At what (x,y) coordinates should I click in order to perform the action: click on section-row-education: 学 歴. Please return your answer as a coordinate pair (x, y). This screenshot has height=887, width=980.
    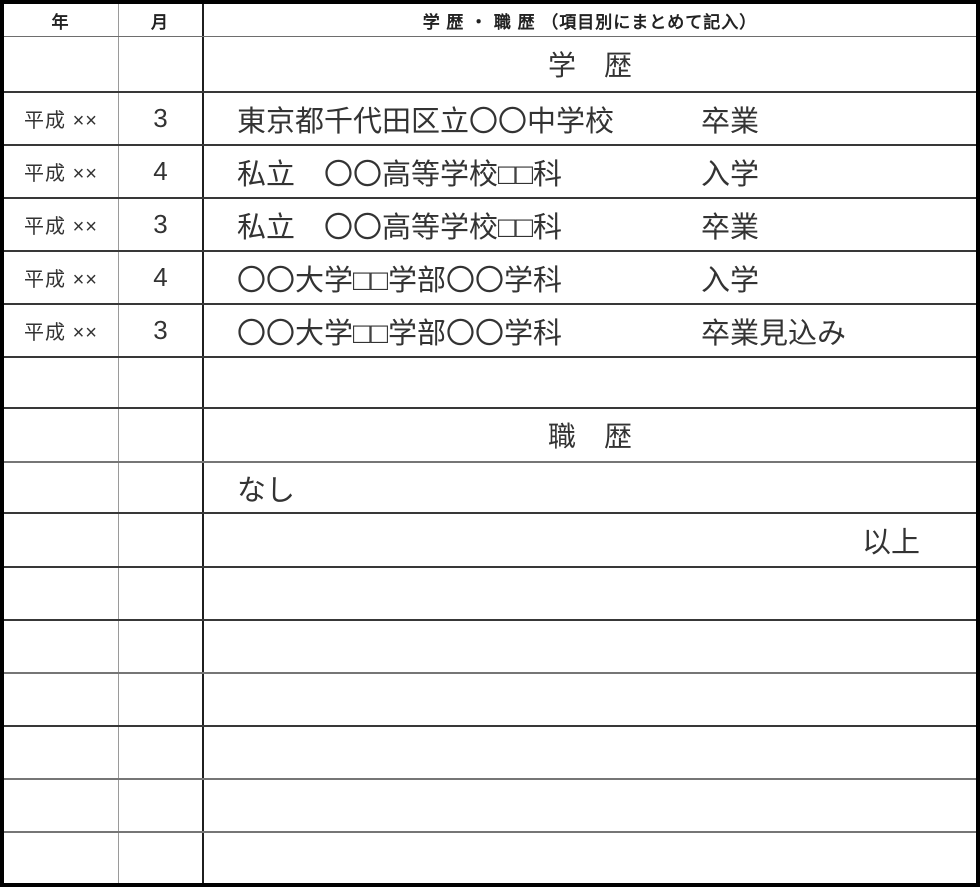
    Looking at the image, I should click on (490, 65).